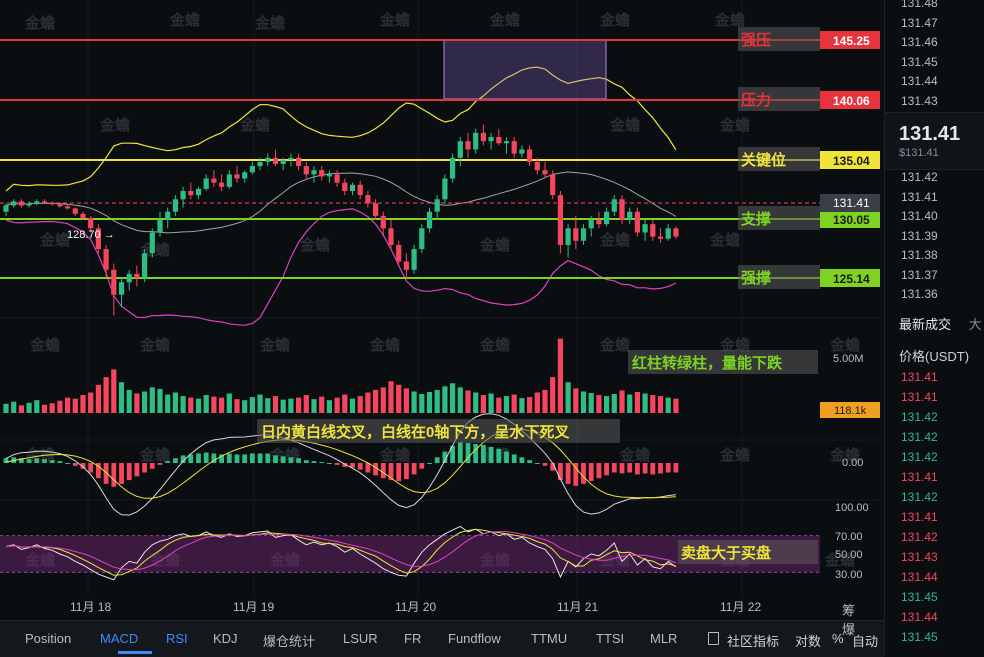  Describe the element at coordinates (838, 638) in the screenshot. I see `toolbar-item-2: %` at that location.